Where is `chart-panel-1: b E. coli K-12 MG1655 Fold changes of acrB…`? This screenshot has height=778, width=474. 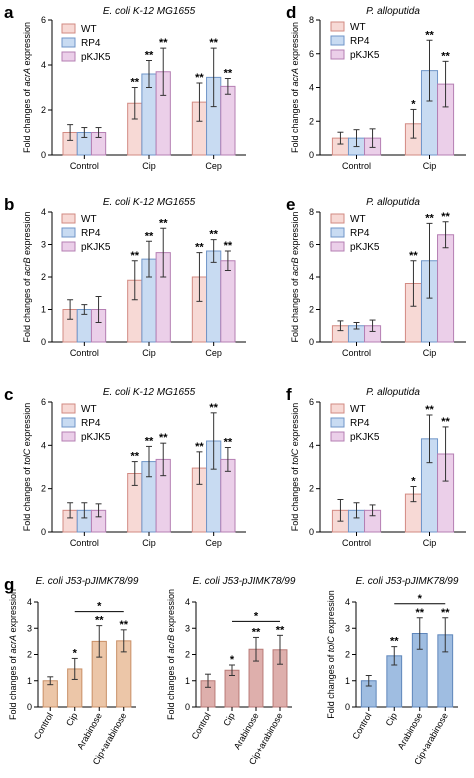 chart-panel-1: b E. coli K-12 MG1655 Fold changes of acrB… is located at coordinates (125, 276).